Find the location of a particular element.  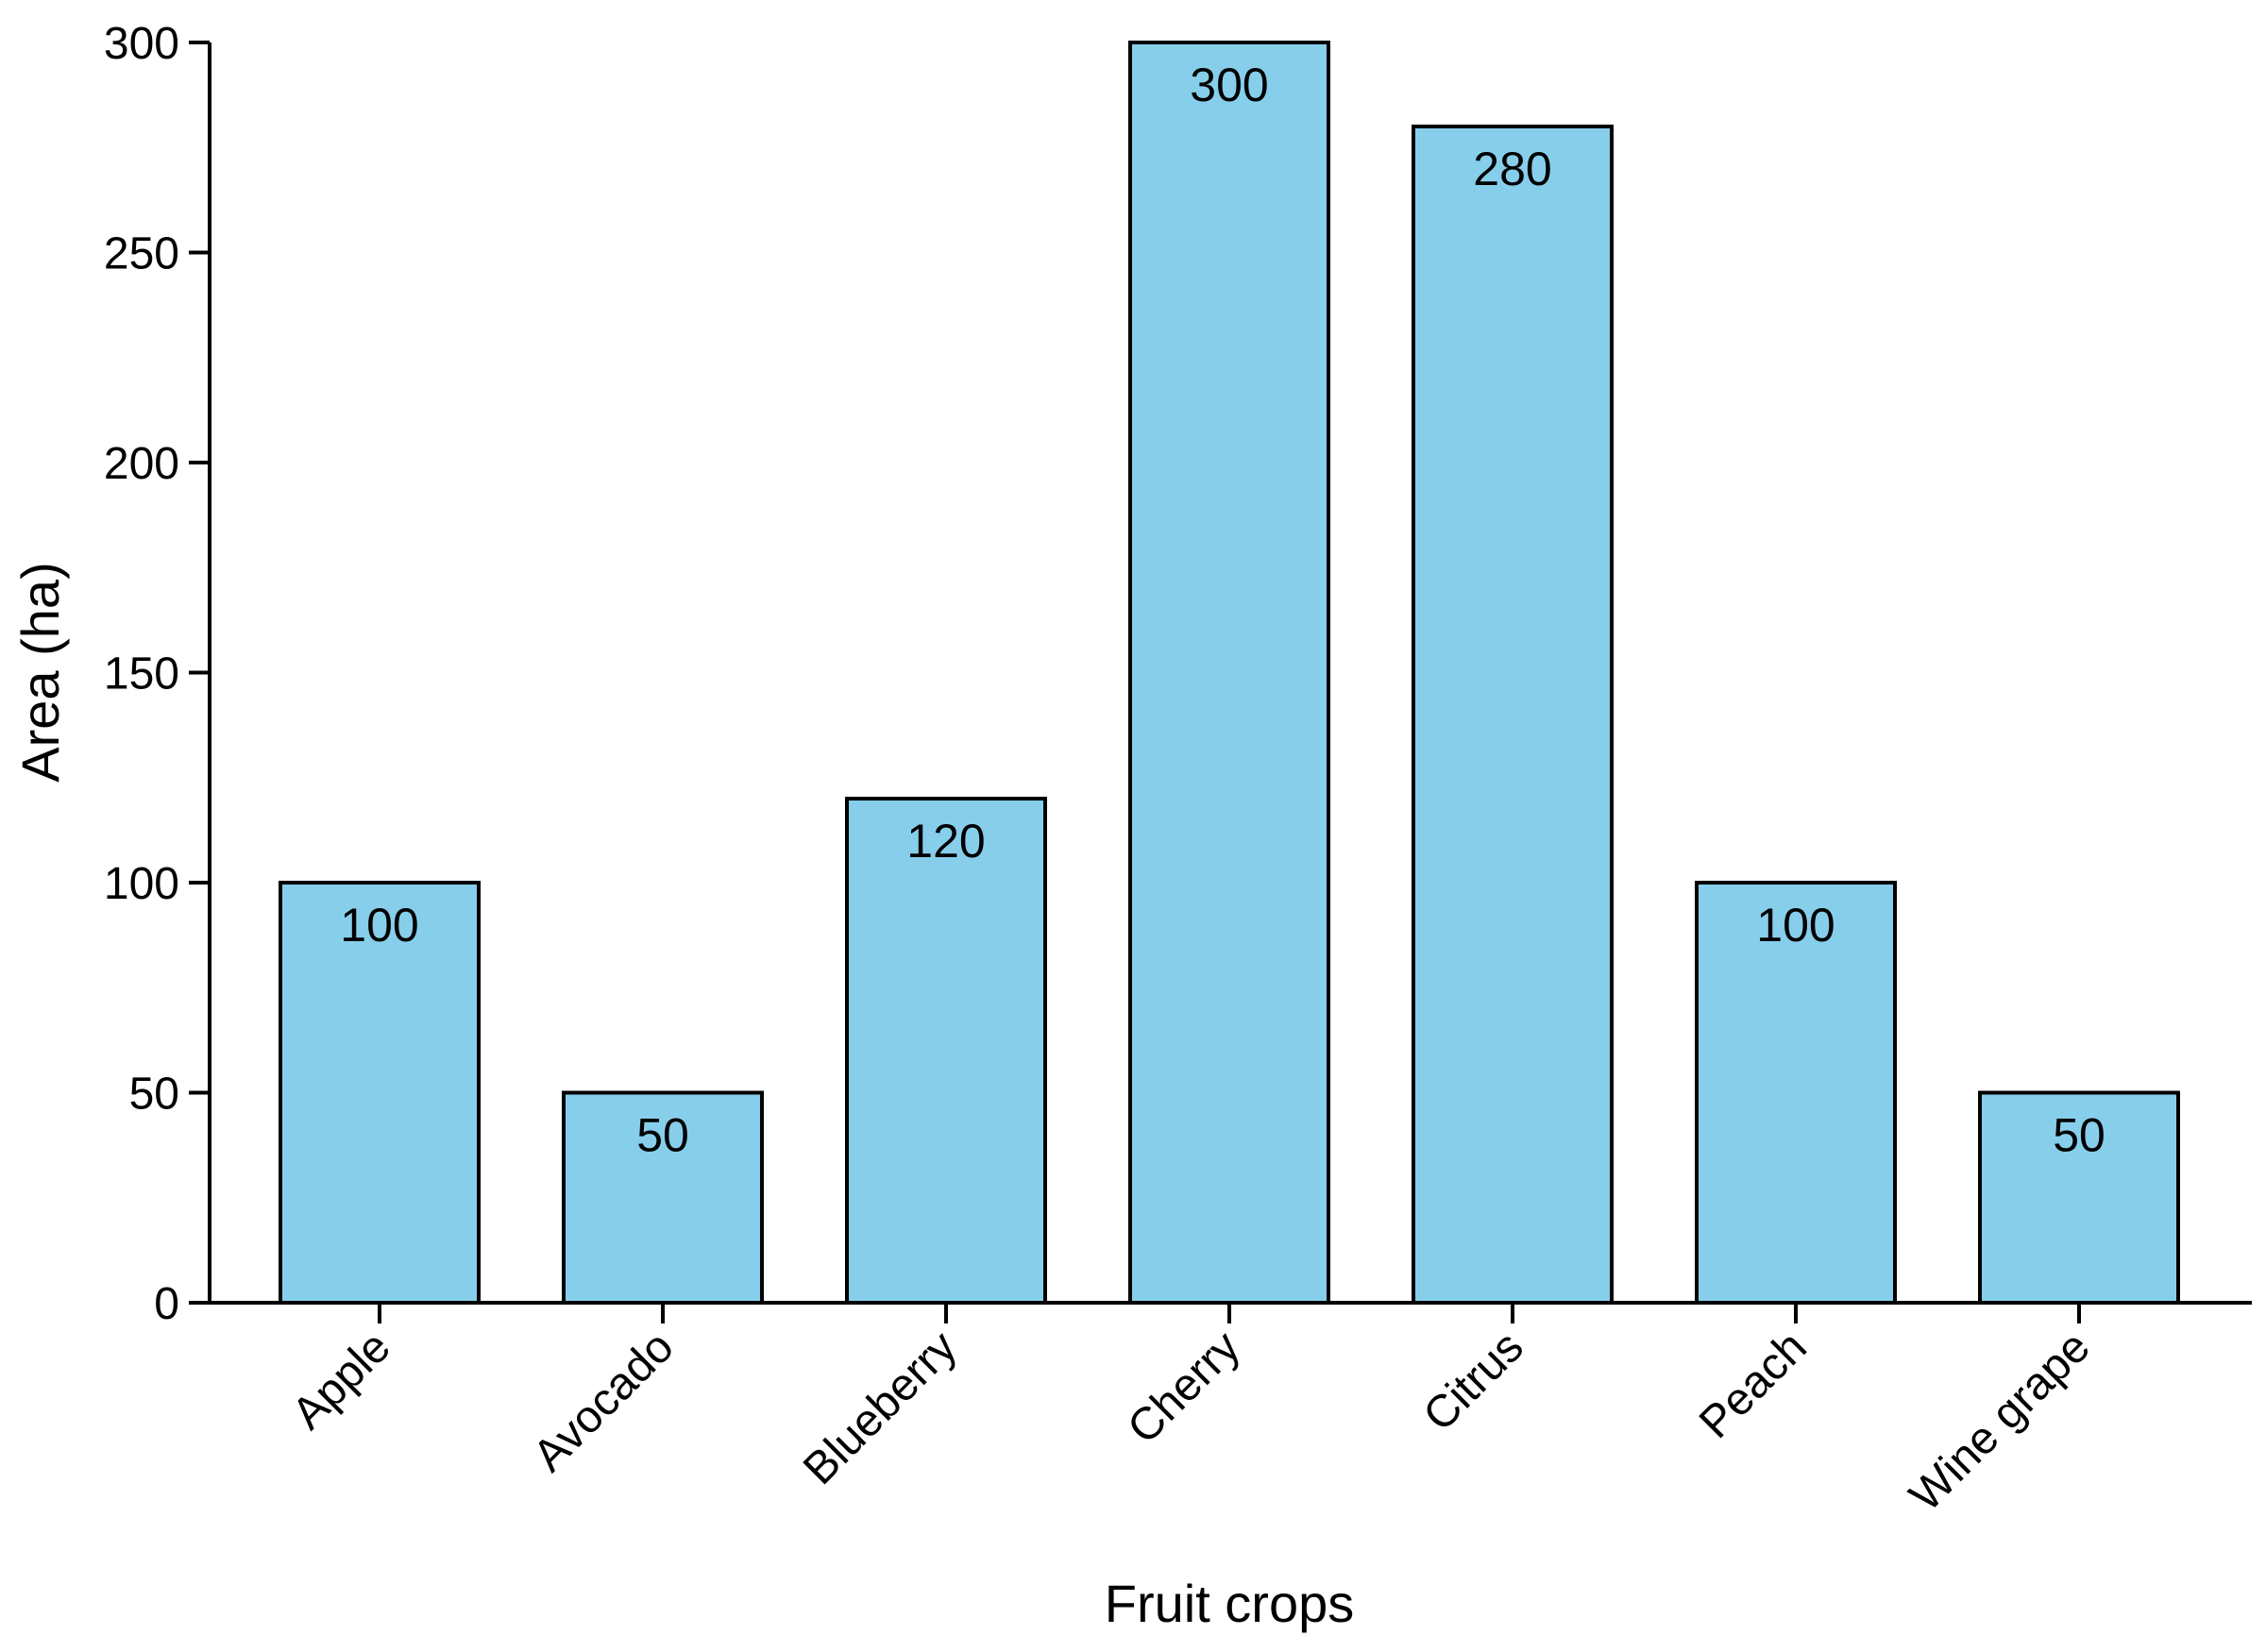

bar-value-label-cherry: 300 is located at coordinates (1229, 85).